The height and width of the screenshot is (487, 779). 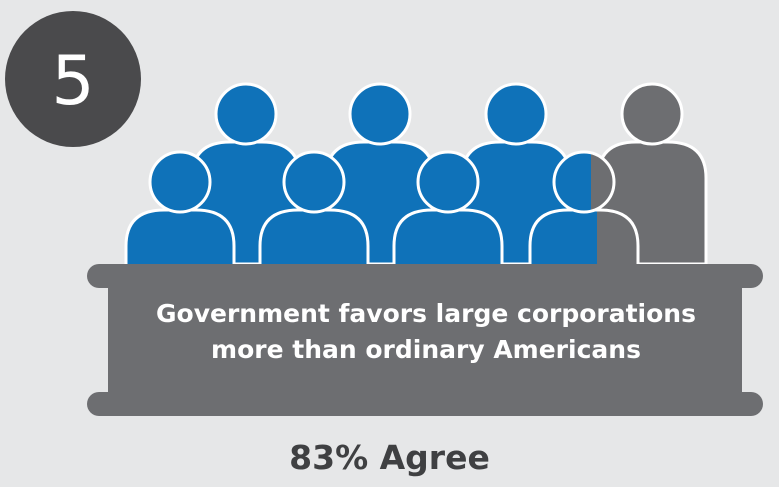 What do you see at coordinates (426, 349) in the screenshot?
I see `statement-line-2: more than ordinary Americans` at bounding box center [426, 349].